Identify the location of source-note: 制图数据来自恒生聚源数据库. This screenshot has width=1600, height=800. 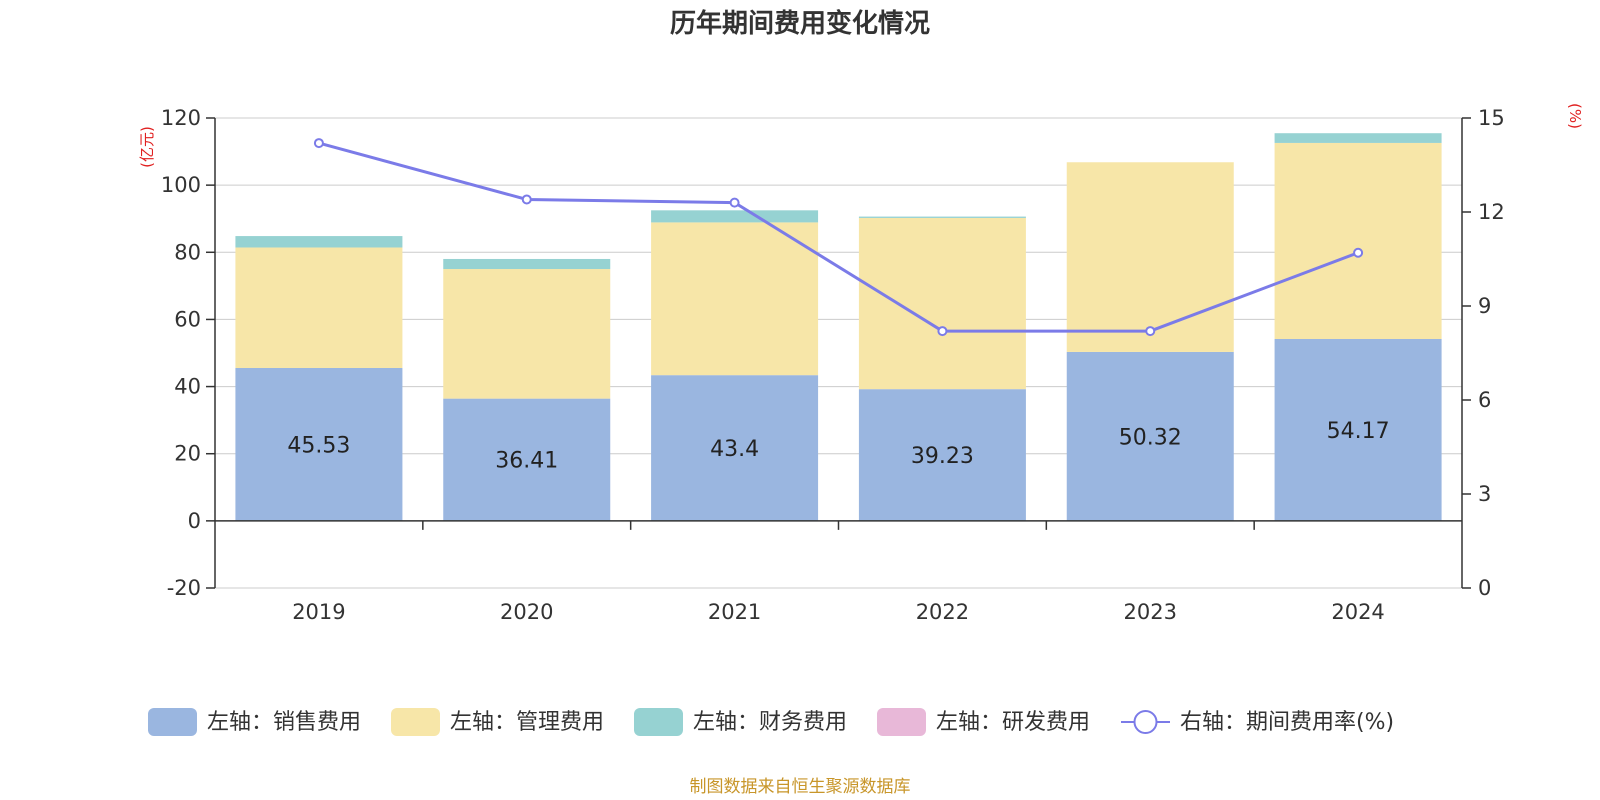
(800, 787).